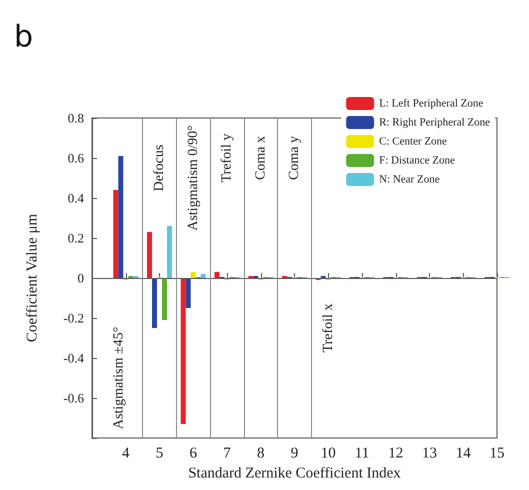 This screenshot has width=529, height=490. I want to click on legend-label: C: Center Zone, so click(413, 142).